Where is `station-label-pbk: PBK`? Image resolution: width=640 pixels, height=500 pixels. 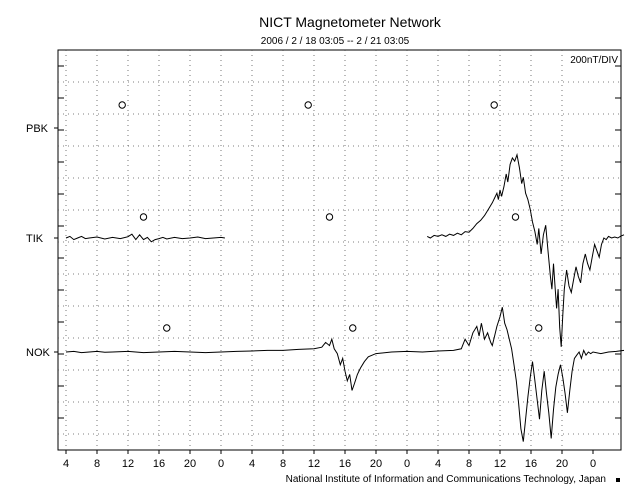 station-label-pbk: PBK is located at coordinates (37, 129).